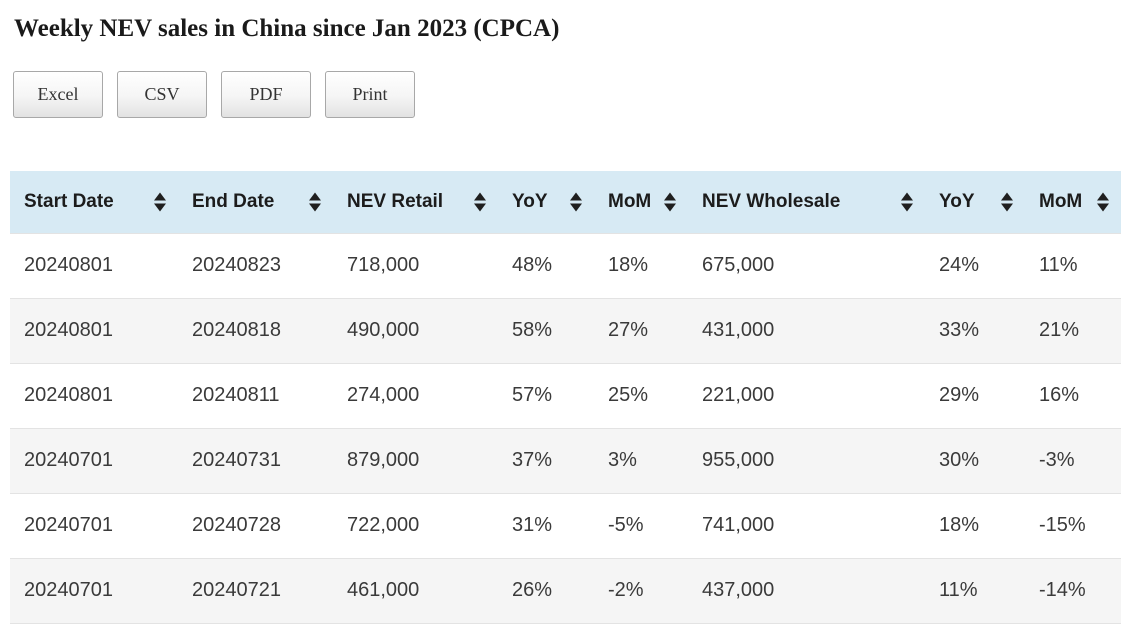 The width and height of the screenshot is (1131, 626). I want to click on table-cell: 955,000, so click(806, 460).